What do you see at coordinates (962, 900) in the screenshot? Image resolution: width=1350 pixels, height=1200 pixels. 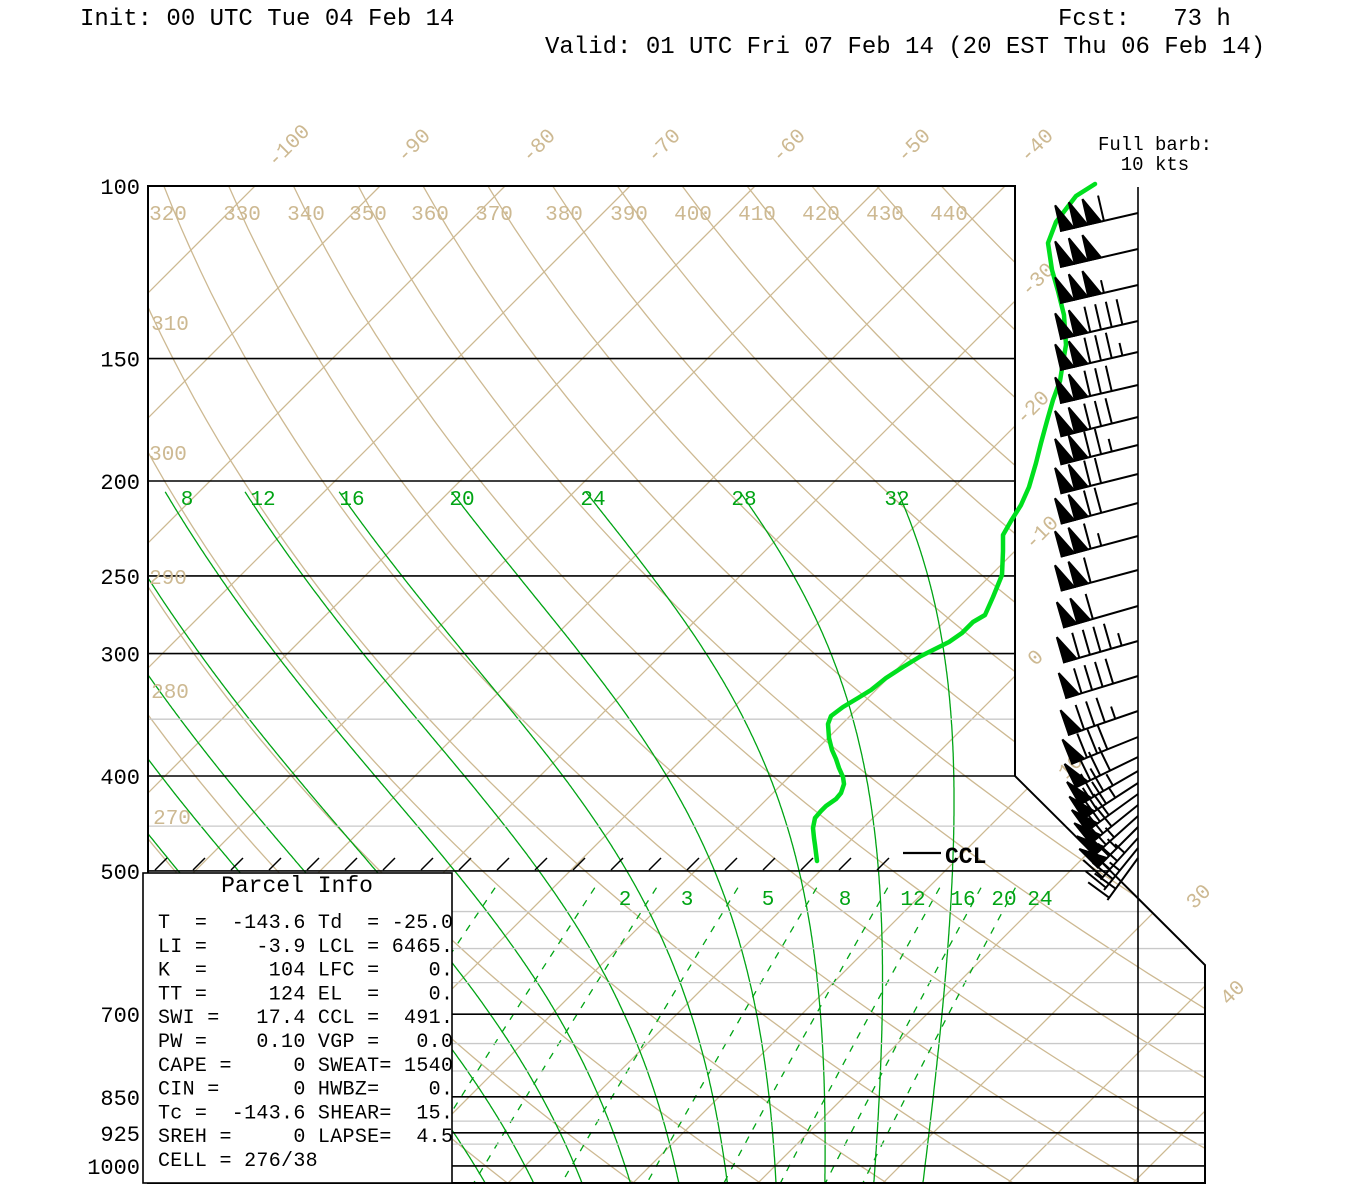 I see `mixing-ratio-label: 16` at bounding box center [962, 900].